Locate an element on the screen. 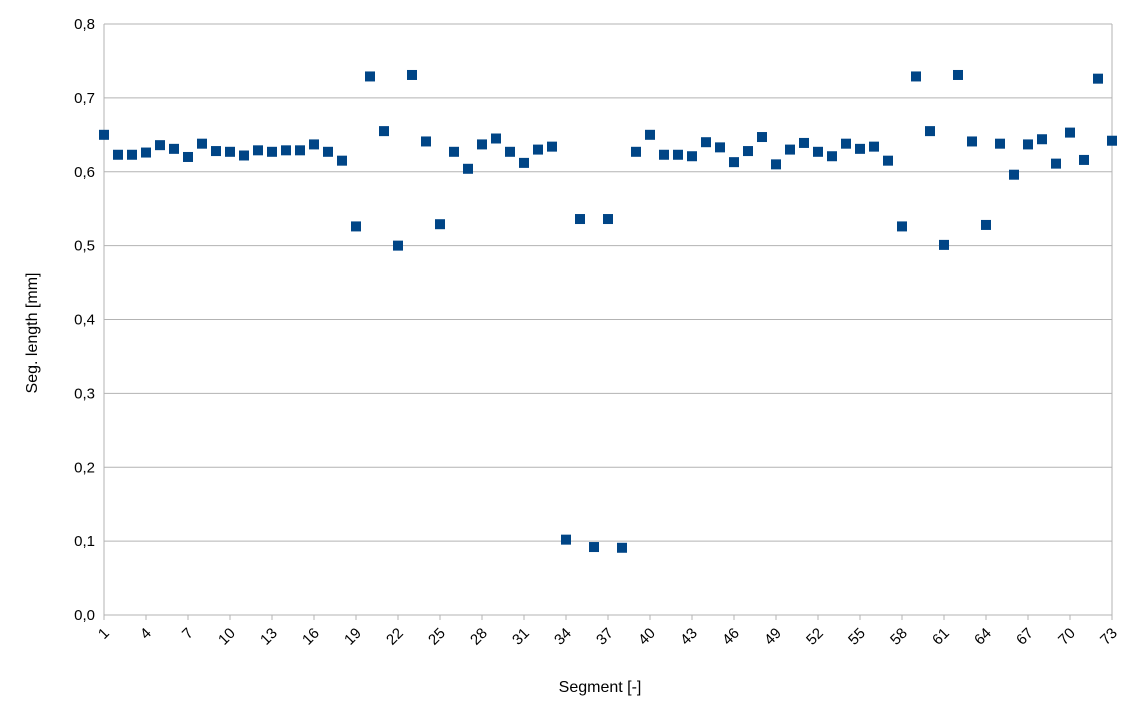 The height and width of the screenshot is (716, 1141). y-tick-label: 0,0 is located at coordinates (84, 615).